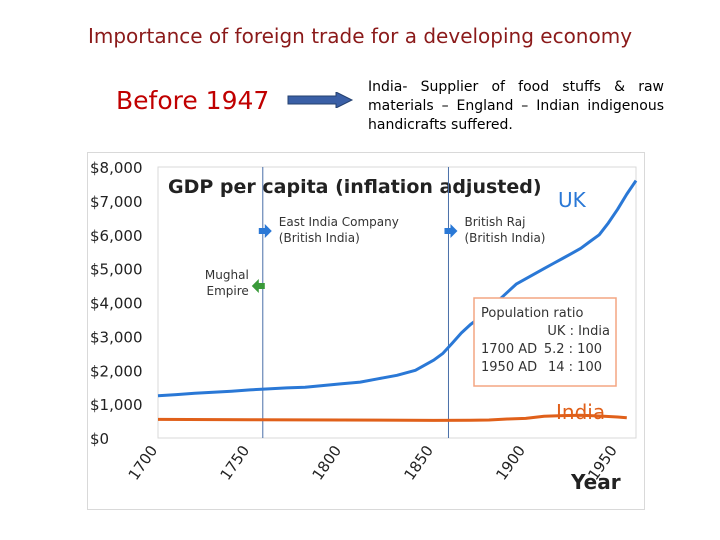  What do you see at coordinates (326, 463) in the screenshot?
I see `x-tick-label: 1800` at bounding box center [326, 463].